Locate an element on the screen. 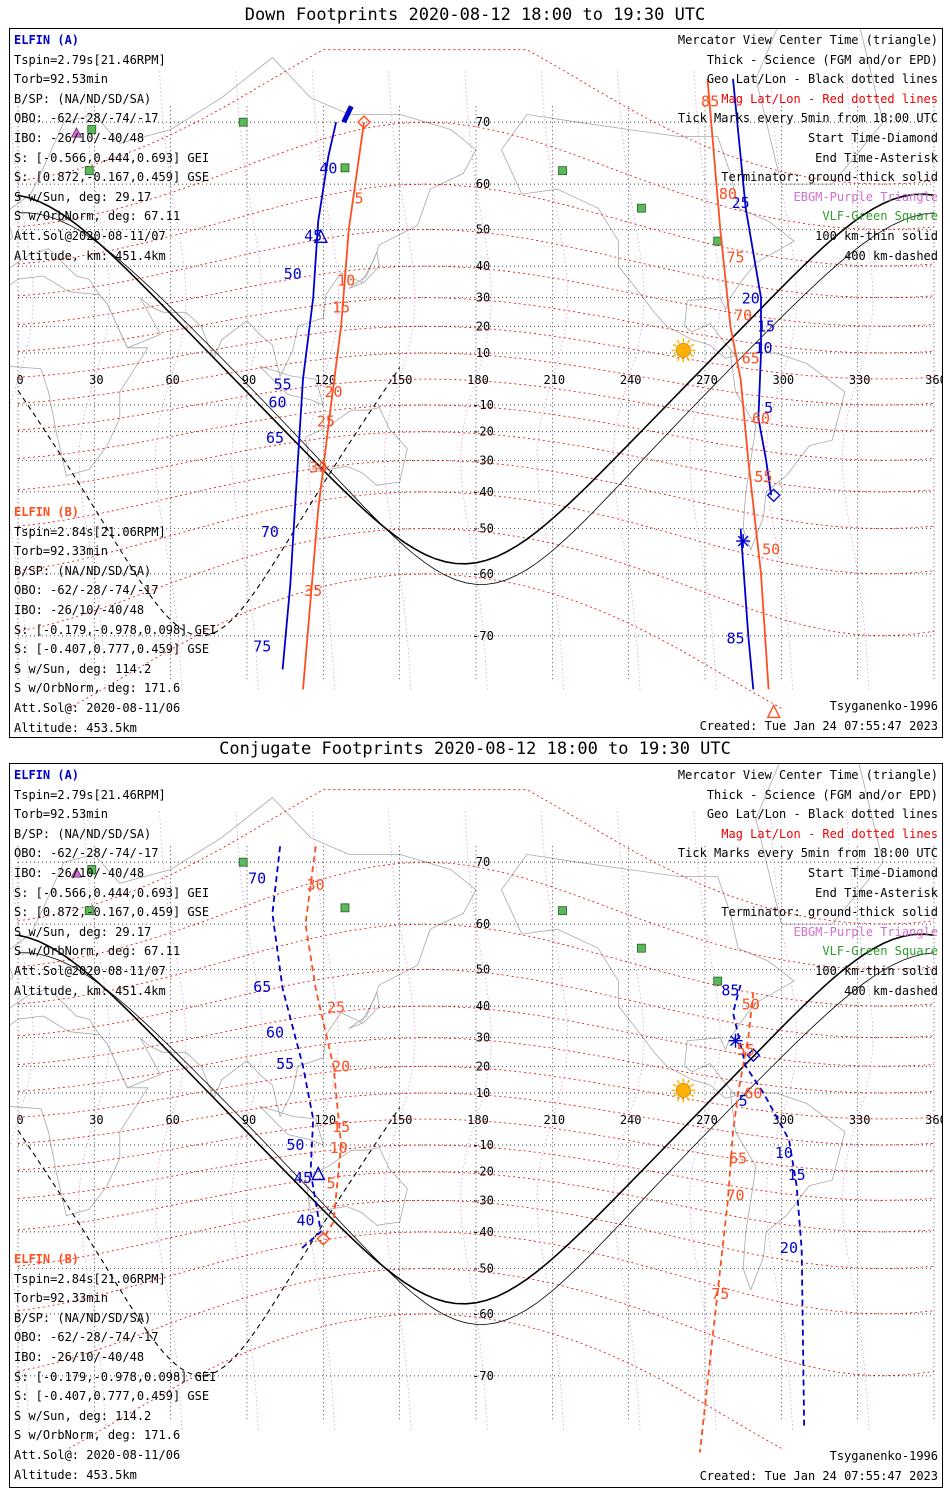  lon-tick-label: 30 is located at coordinates (96, 1120).